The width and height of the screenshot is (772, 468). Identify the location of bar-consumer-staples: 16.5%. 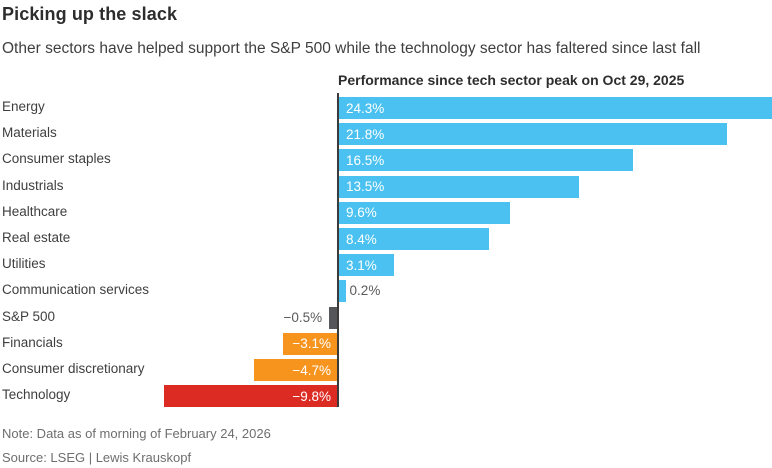
(486, 160).